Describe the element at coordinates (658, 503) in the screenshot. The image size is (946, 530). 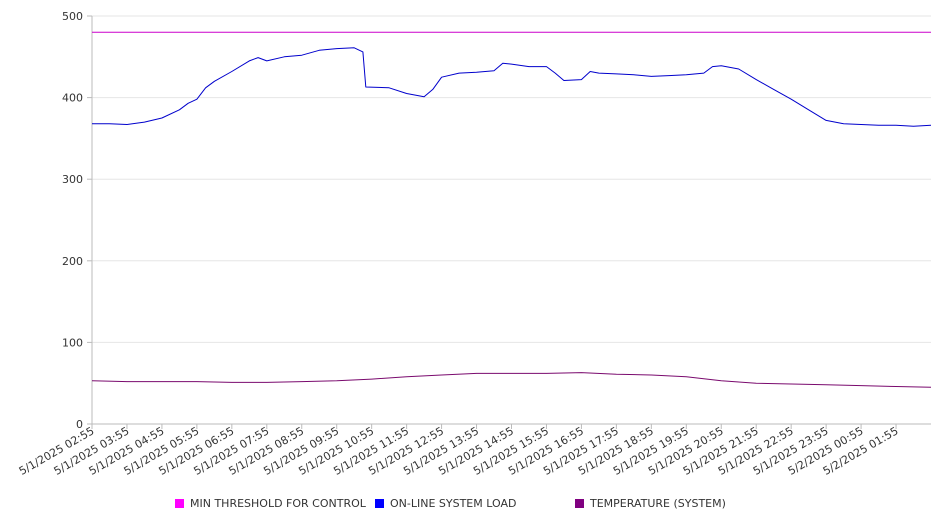
I see `legend-label-temperature: TEMPERATURE (SYSTEM)` at that location.